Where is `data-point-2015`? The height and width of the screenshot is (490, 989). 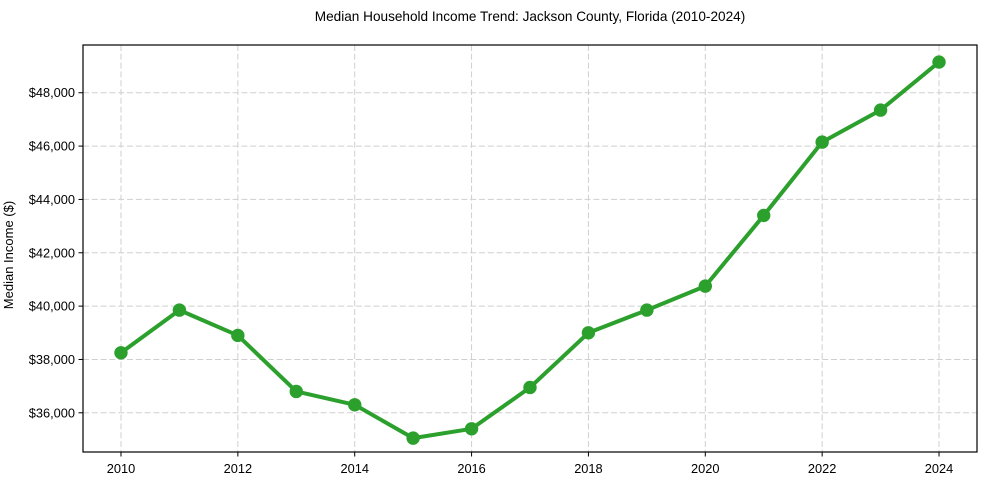 data-point-2015 is located at coordinates (413, 438).